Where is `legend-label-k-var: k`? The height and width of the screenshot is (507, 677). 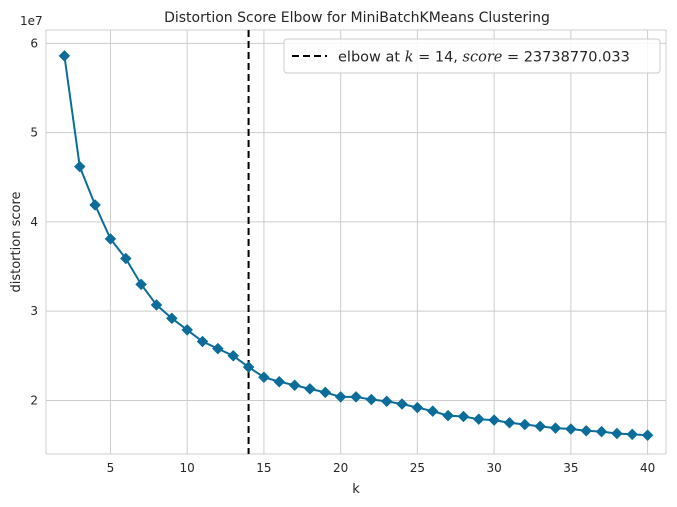 legend-label-k-var: k is located at coordinates (409, 58).